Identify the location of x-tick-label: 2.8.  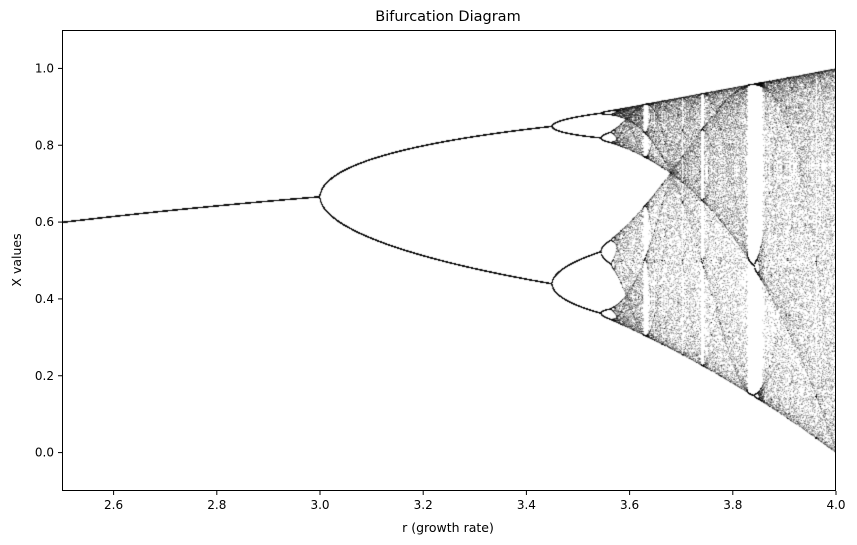
(216, 505).